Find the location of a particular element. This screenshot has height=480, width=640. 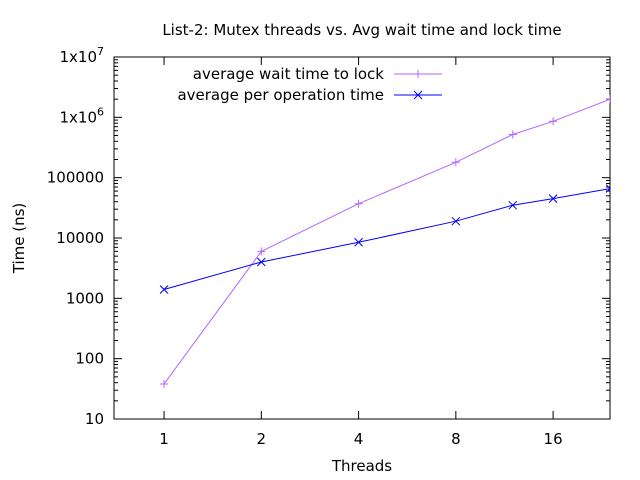

legend-label: average wait time to lock is located at coordinates (289, 74).